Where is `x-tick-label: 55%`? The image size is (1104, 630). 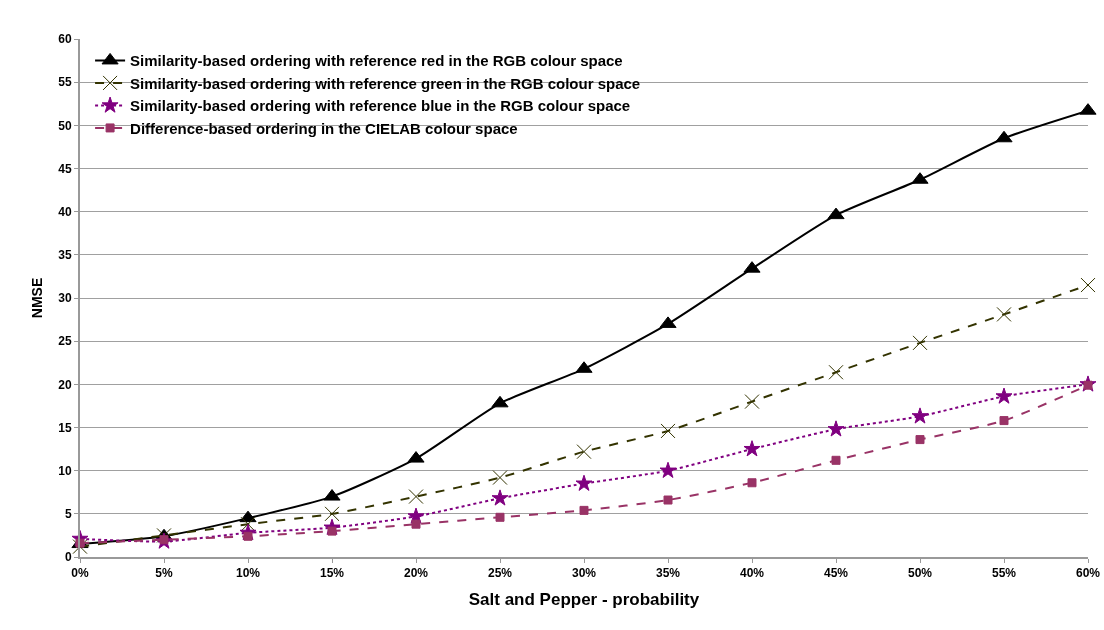 x-tick-label: 55% is located at coordinates (1004, 573).